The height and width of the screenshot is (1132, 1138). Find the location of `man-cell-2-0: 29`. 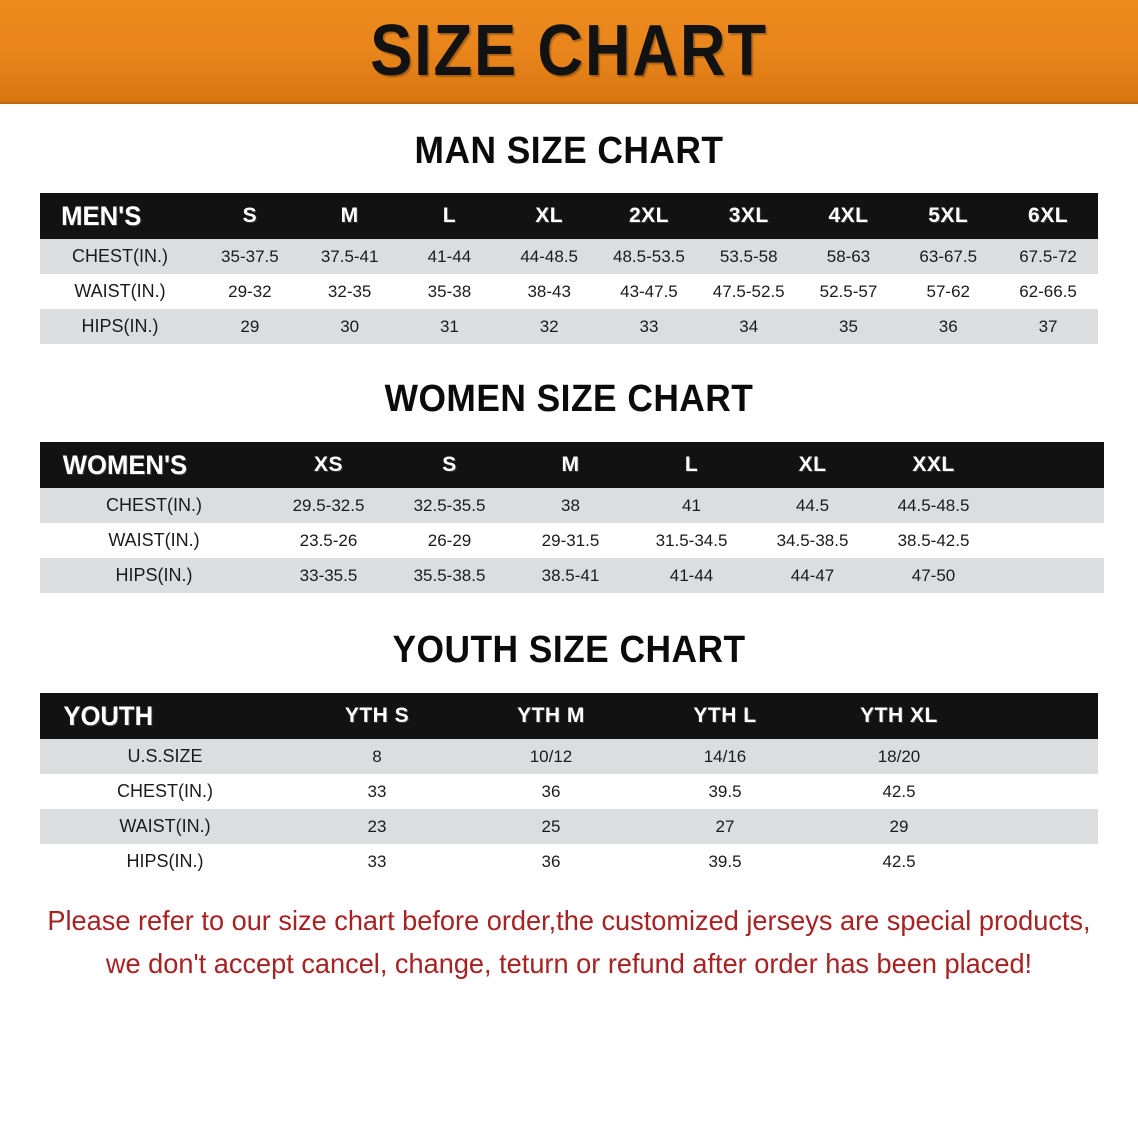

man-cell-2-0: 29 is located at coordinates (250, 326).